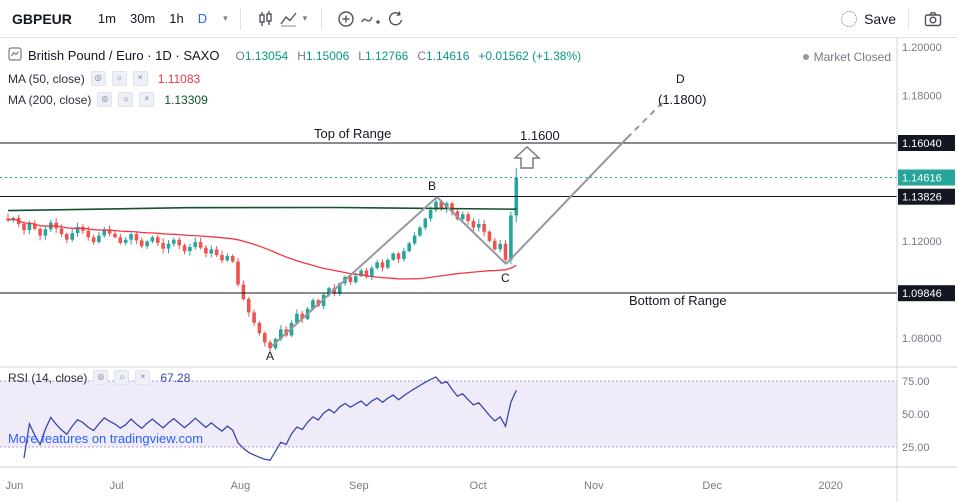 Image resolution: width=957 pixels, height=502 pixels. Describe the element at coordinates (530, 55) in the screenshot. I see `change-value: +0.01562 (+1.38%)` at that location.